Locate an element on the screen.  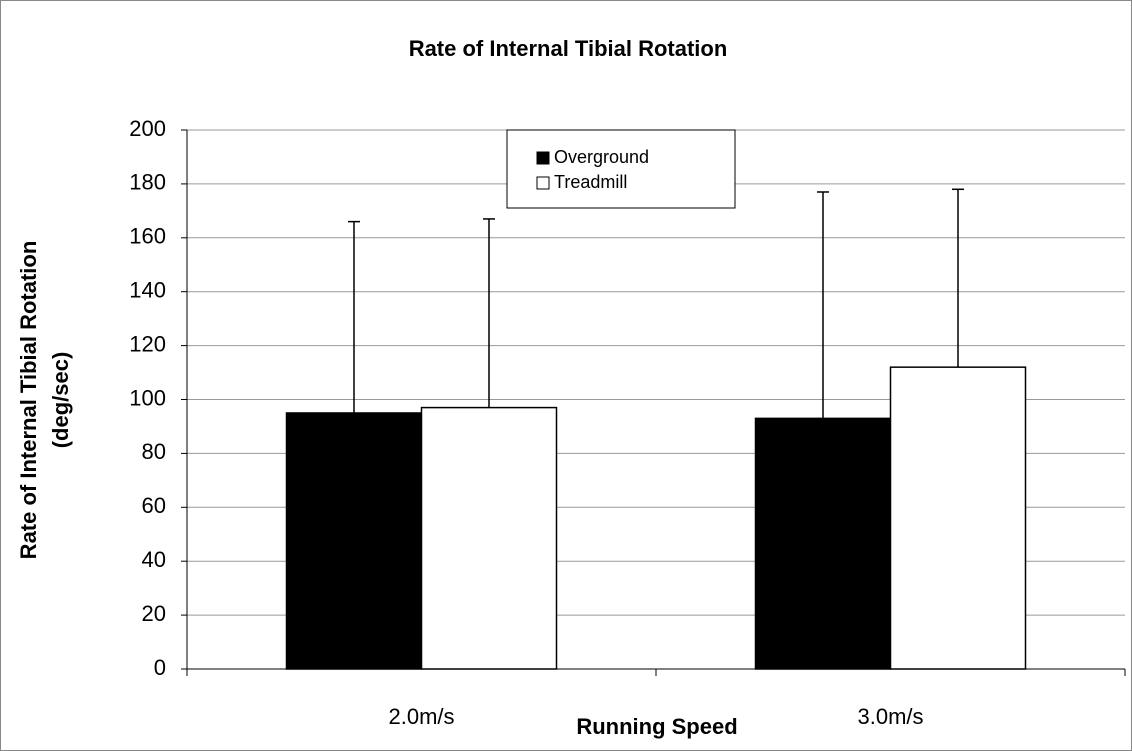
y-tick-label: 180 is located at coordinates (147, 182).